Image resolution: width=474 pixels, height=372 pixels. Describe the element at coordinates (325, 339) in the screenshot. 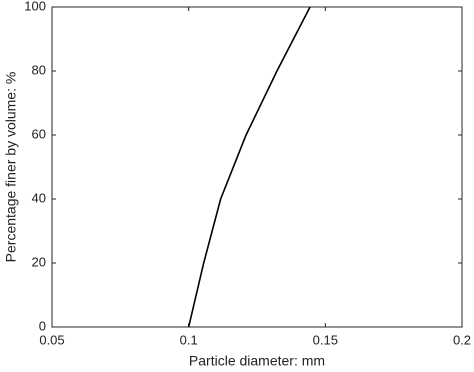

I see `x-tick-label: 0.15` at that location.